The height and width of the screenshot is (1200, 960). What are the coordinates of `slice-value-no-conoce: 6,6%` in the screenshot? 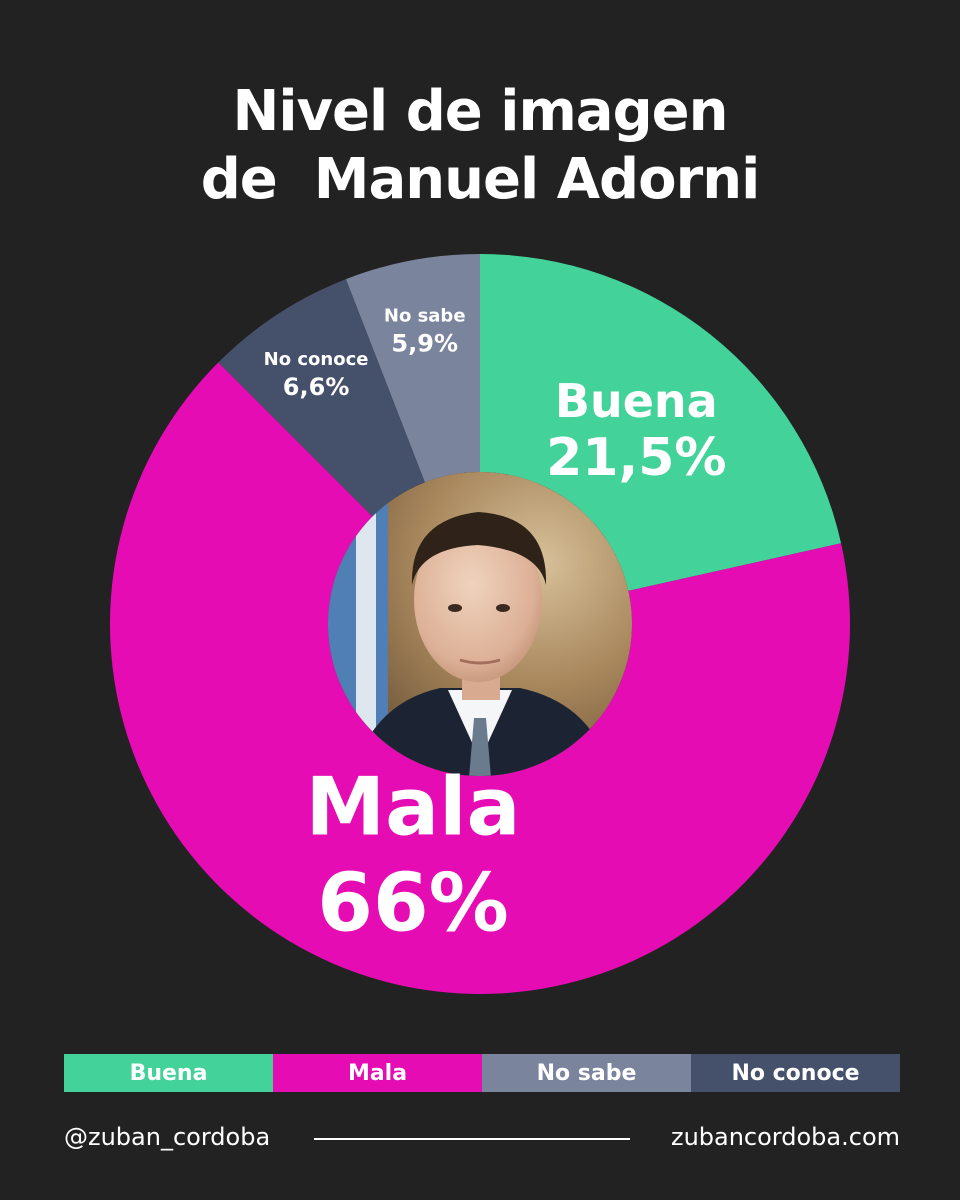 It's located at (316, 387).